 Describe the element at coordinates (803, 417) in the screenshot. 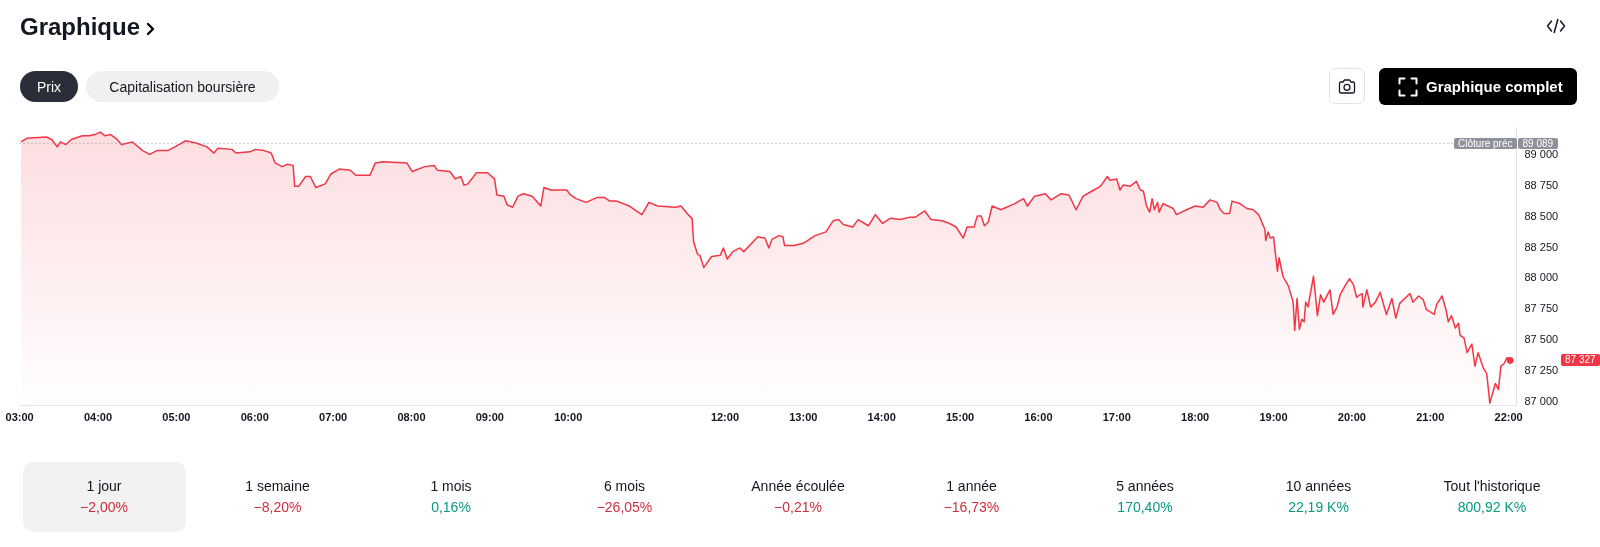

I see `x-tick-label: 13:00` at that location.